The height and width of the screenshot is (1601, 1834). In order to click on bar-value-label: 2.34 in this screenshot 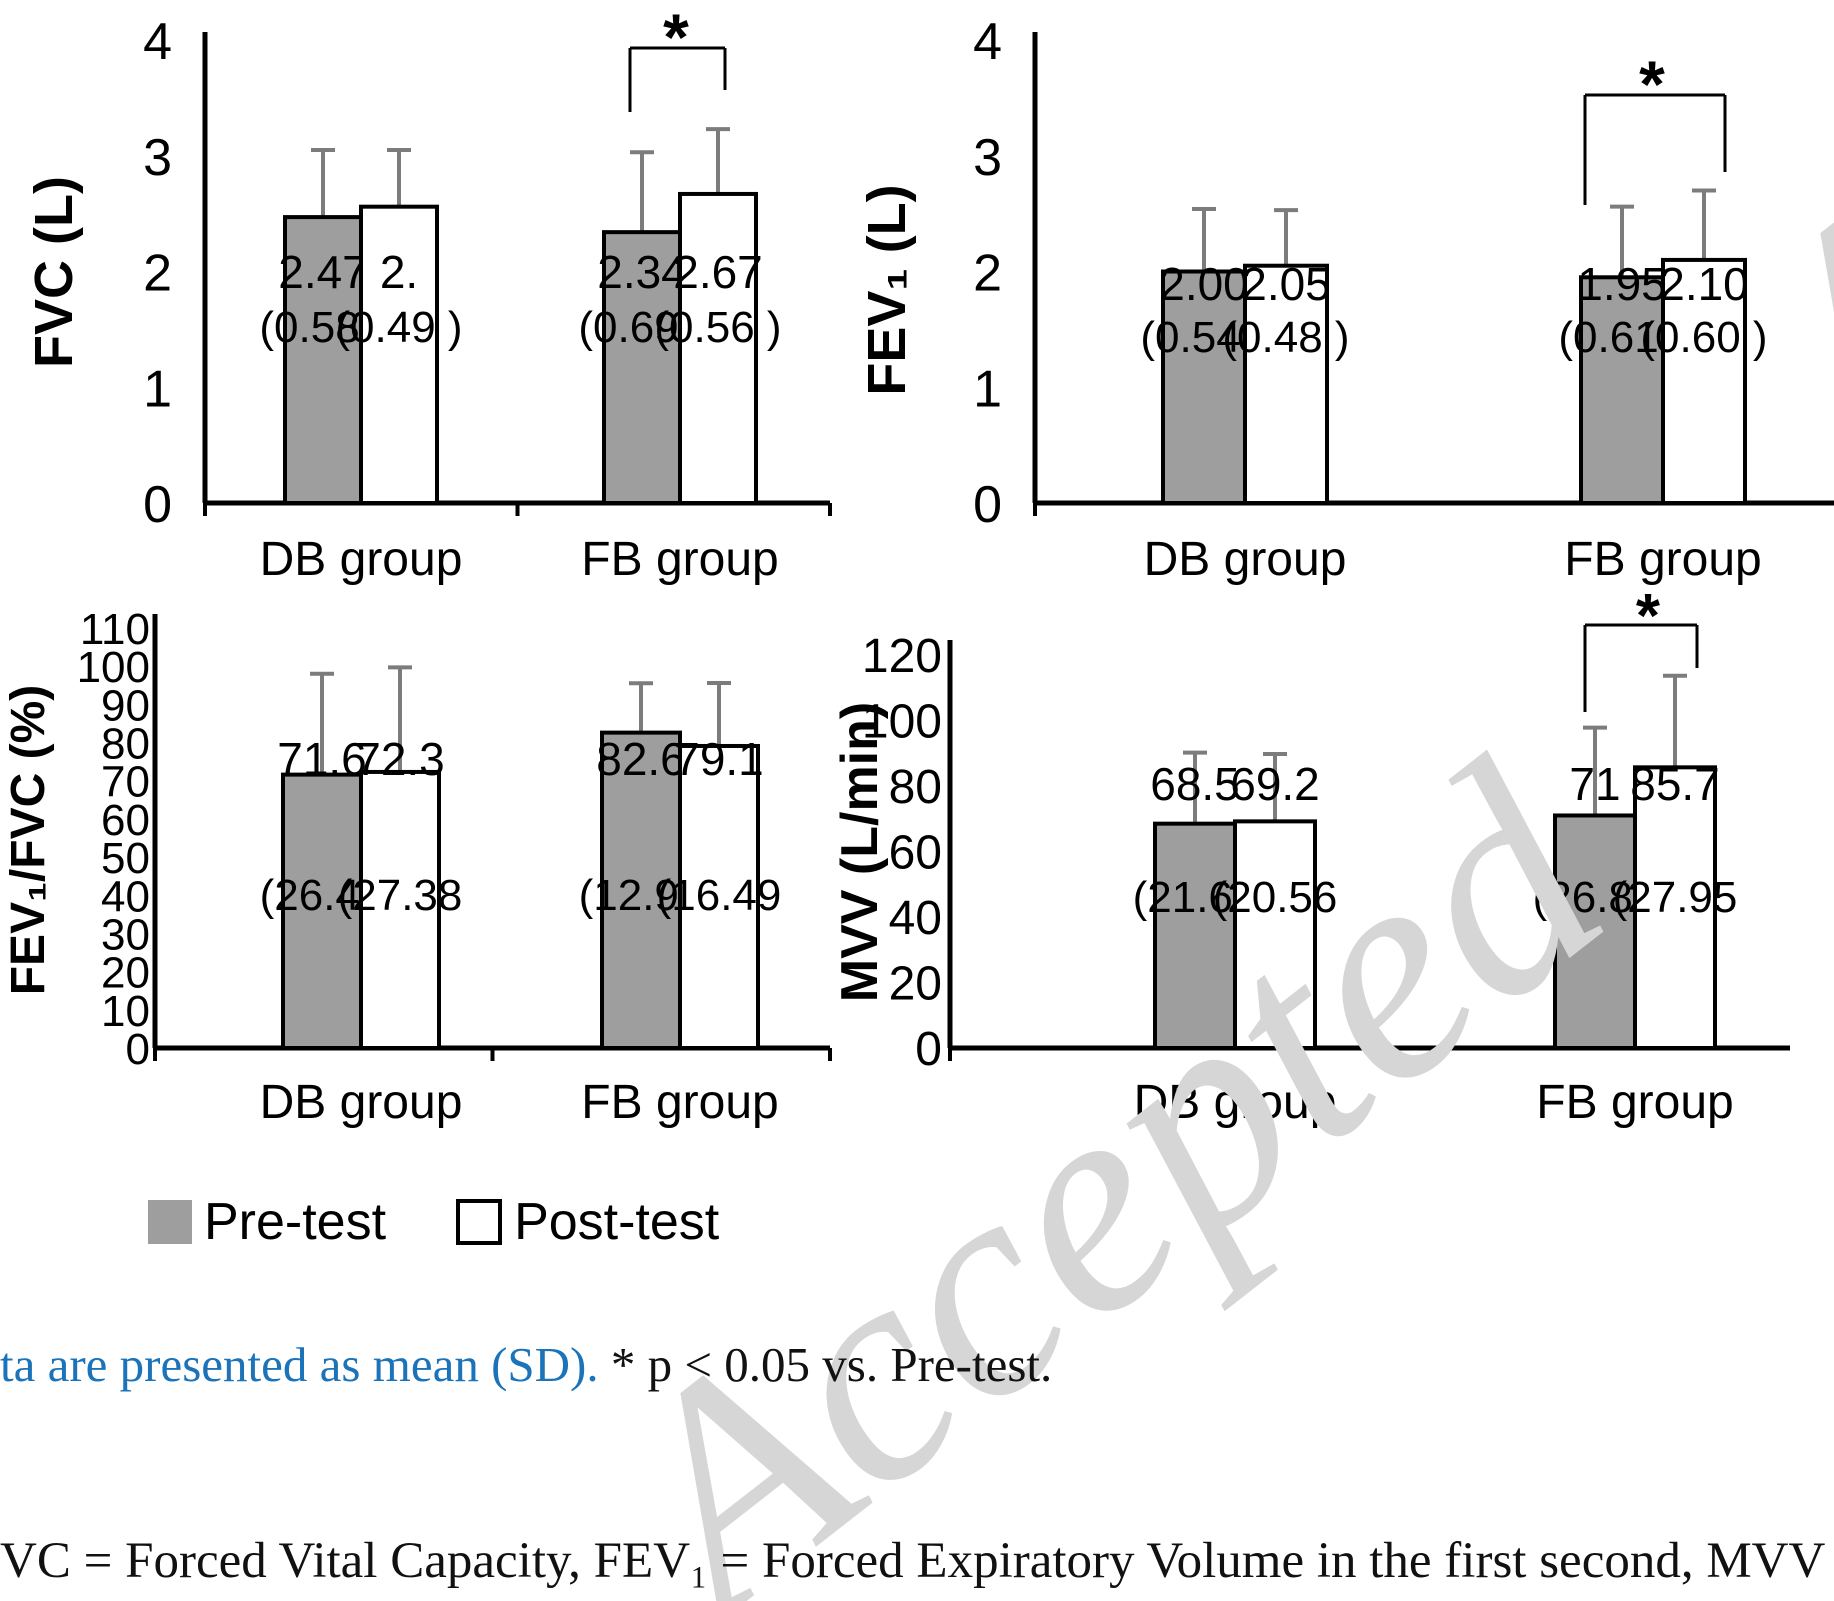, I will do `click(642, 272)`.